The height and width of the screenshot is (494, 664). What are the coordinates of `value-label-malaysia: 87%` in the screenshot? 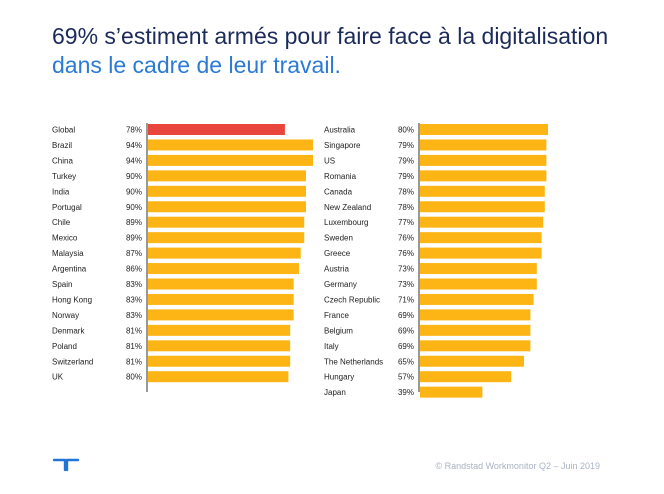 It's located at (134, 253).